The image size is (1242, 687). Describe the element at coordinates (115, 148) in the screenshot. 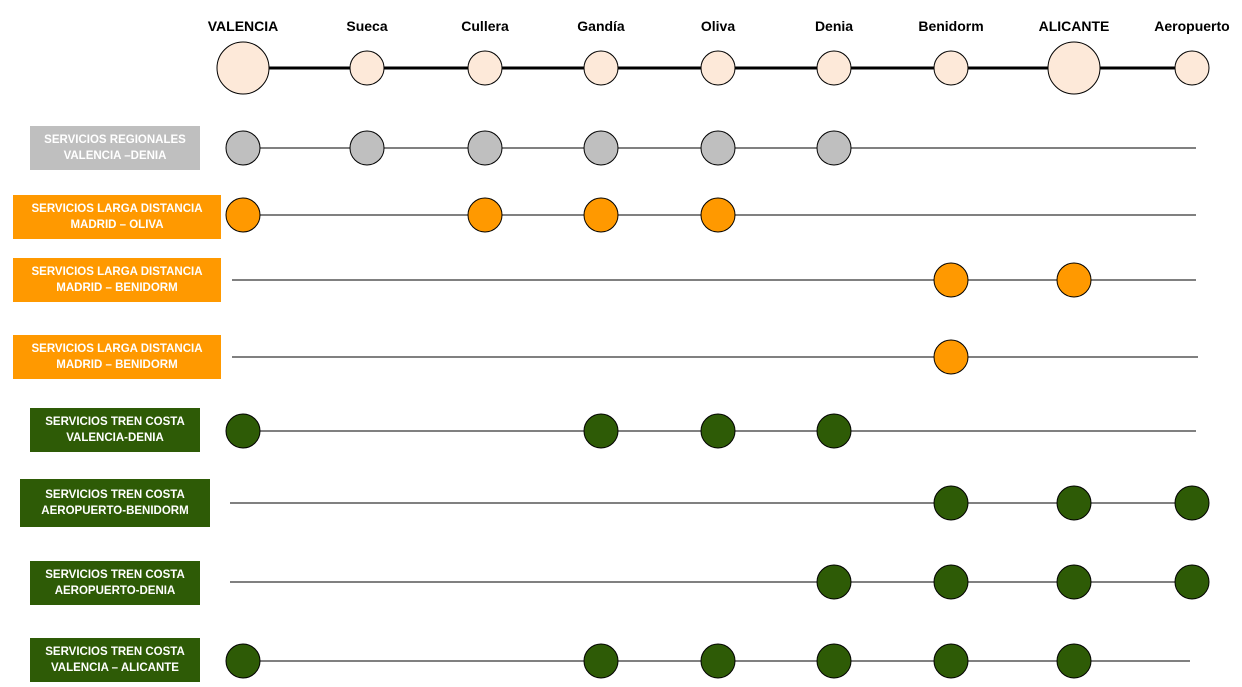

I see `service-label-box: SERVICIOS REGIONALES VALENCIA –DENIA` at that location.